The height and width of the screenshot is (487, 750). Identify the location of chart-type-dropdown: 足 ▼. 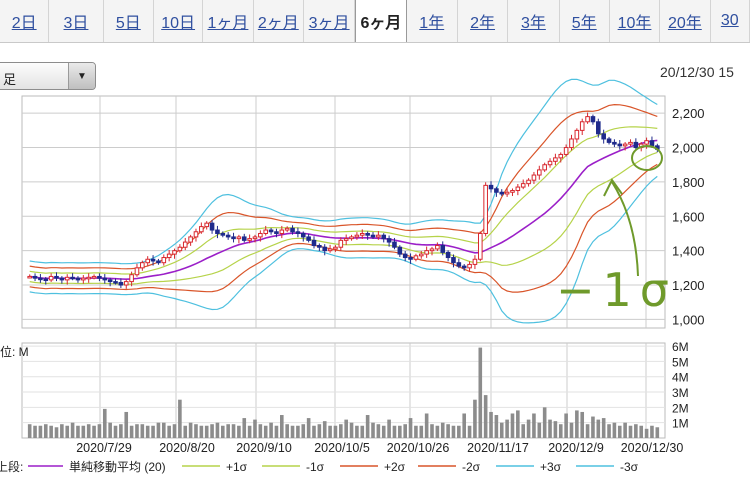
(48, 76).